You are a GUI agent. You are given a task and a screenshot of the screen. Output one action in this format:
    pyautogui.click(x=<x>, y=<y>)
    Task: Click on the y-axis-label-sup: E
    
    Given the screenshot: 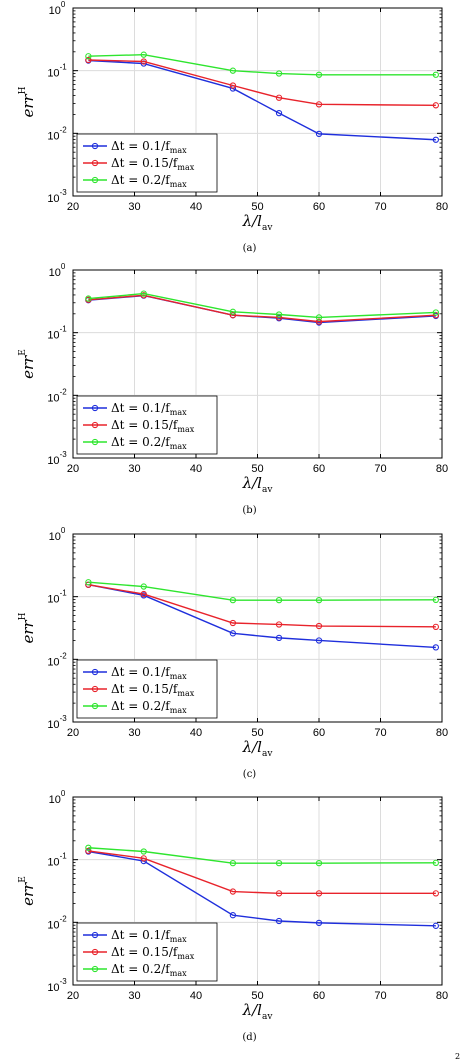 What is the action you would take?
    pyautogui.click(x=23, y=352)
    